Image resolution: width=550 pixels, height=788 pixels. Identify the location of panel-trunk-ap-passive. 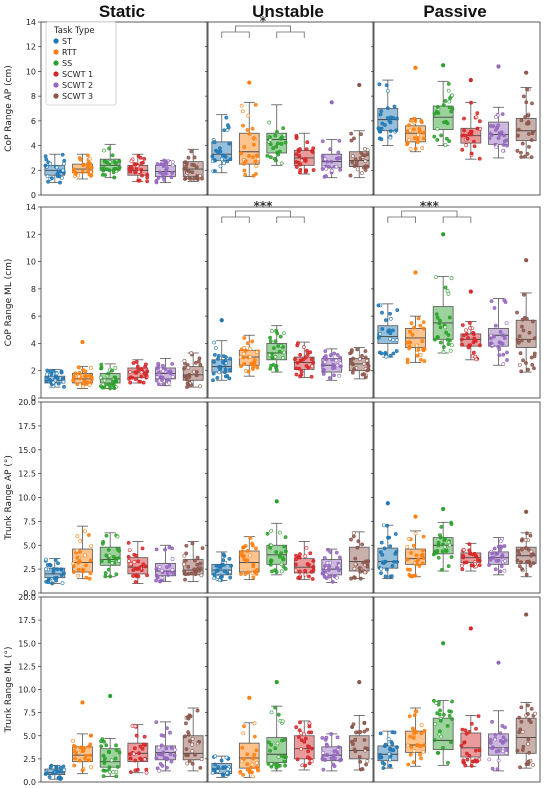
(456, 497).